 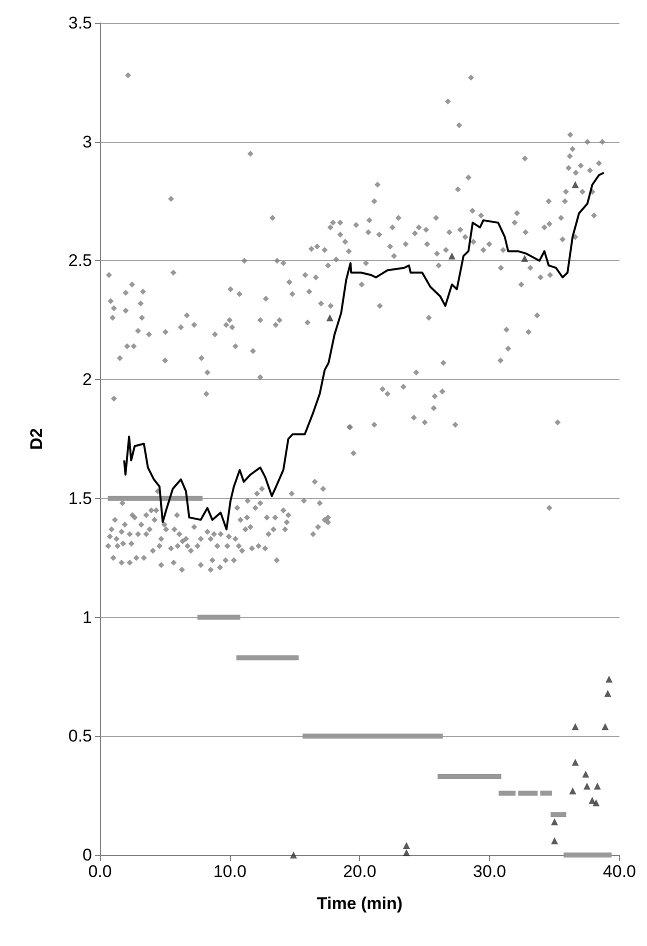 What do you see at coordinates (489, 871) in the screenshot?
I see `x-tick-label: 30.0` at bounding box center [489, 871].